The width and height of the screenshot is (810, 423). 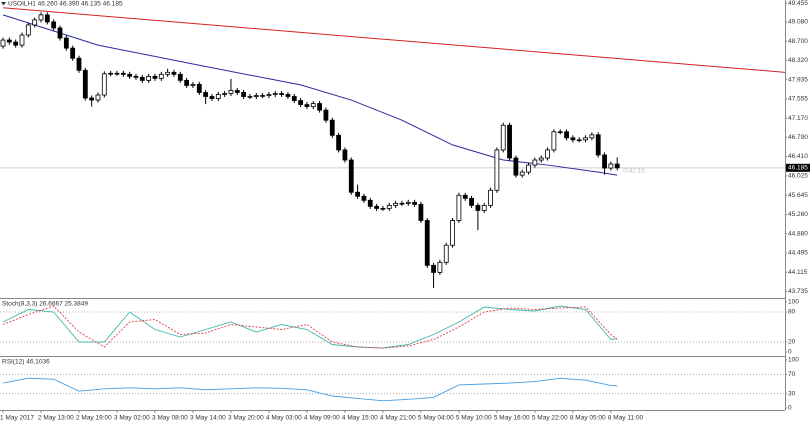 What do you see at coordinates (474, 418) in the screenshot?
I see `x-tick-label: 5 May 10:00` at bounding box center [474, 418].